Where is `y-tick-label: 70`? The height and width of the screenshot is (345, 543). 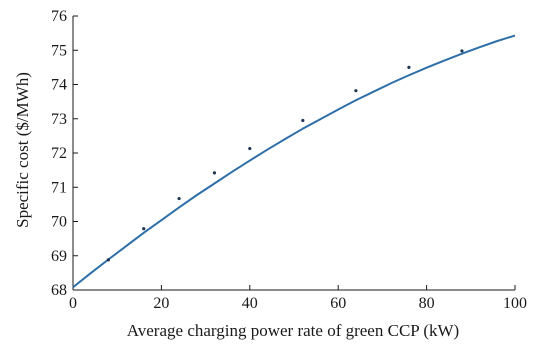
y-tick-label: 70 is located at coordinates (59, 222).